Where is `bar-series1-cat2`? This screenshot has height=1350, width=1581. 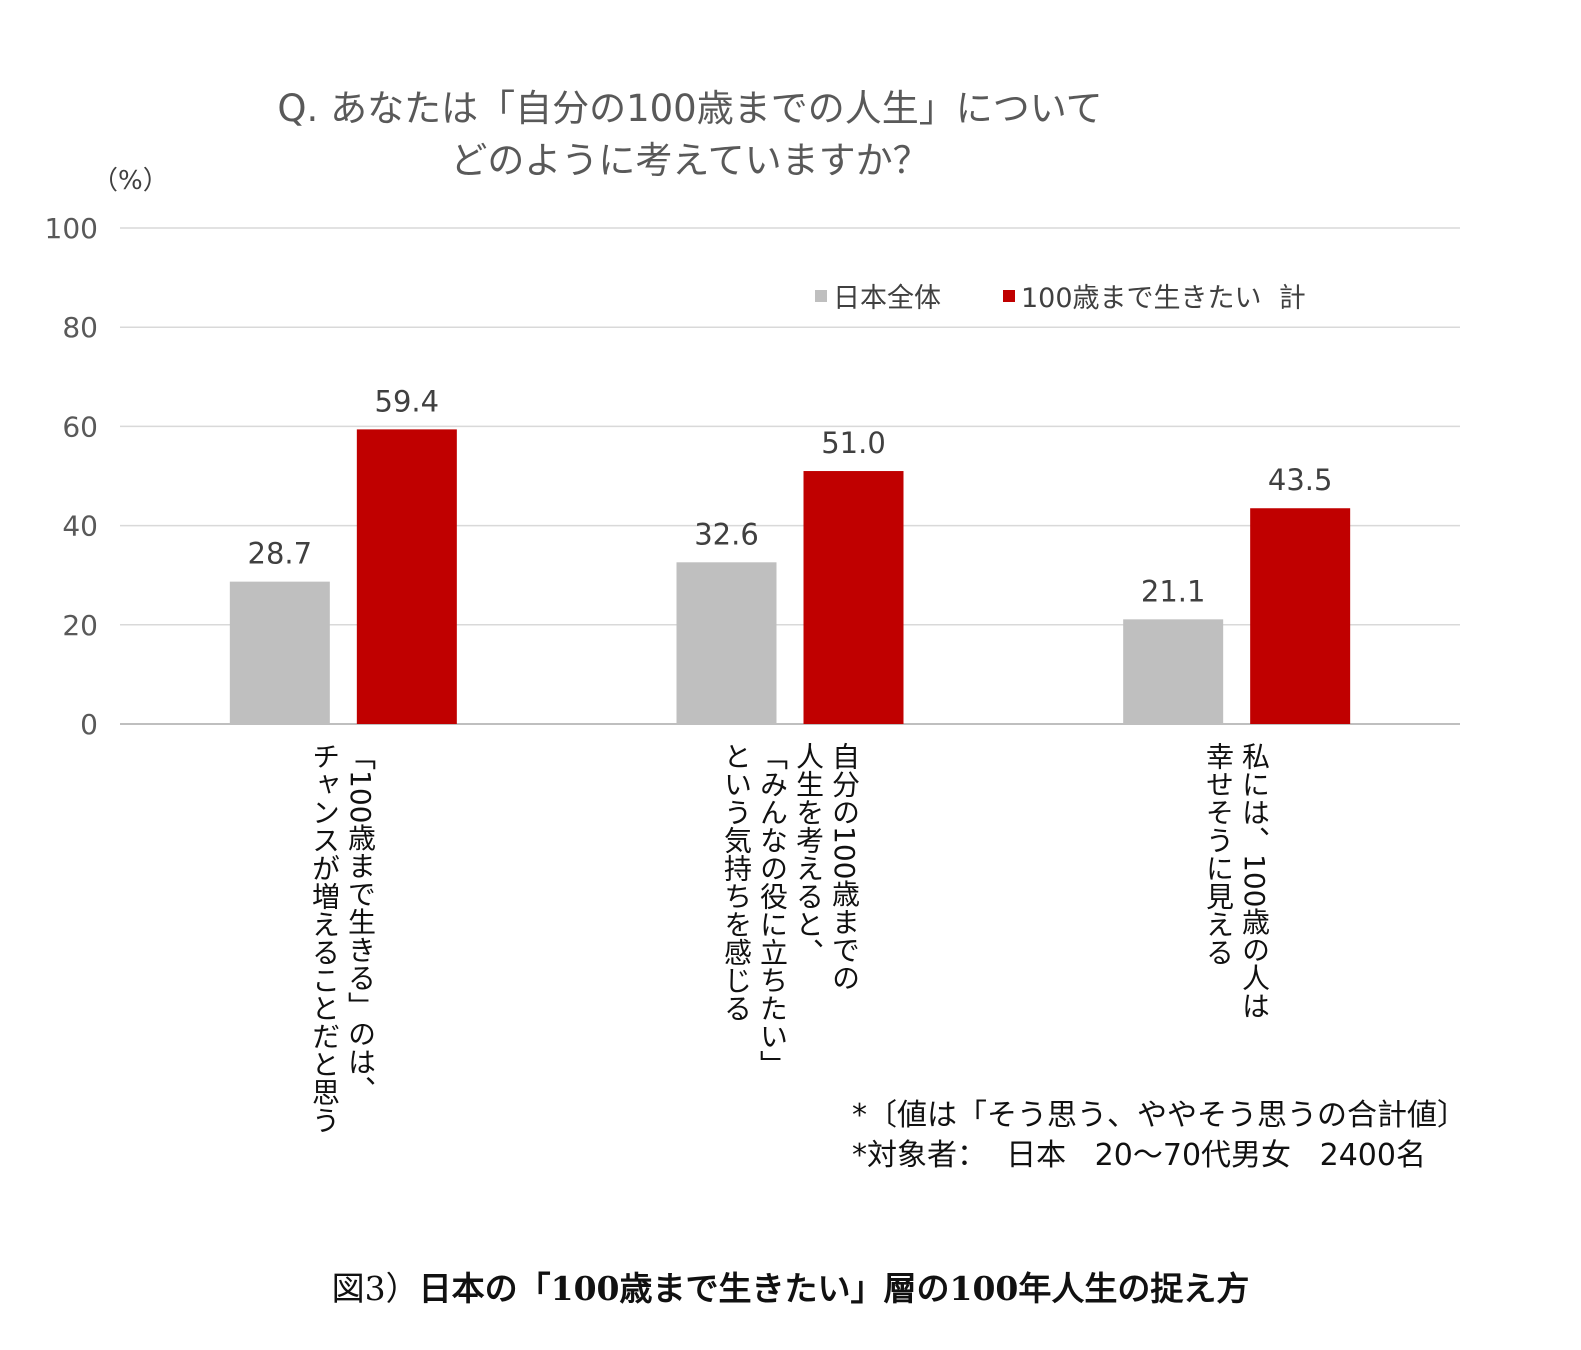
bar-series1-cat2 is located at coordinates (726, 643).